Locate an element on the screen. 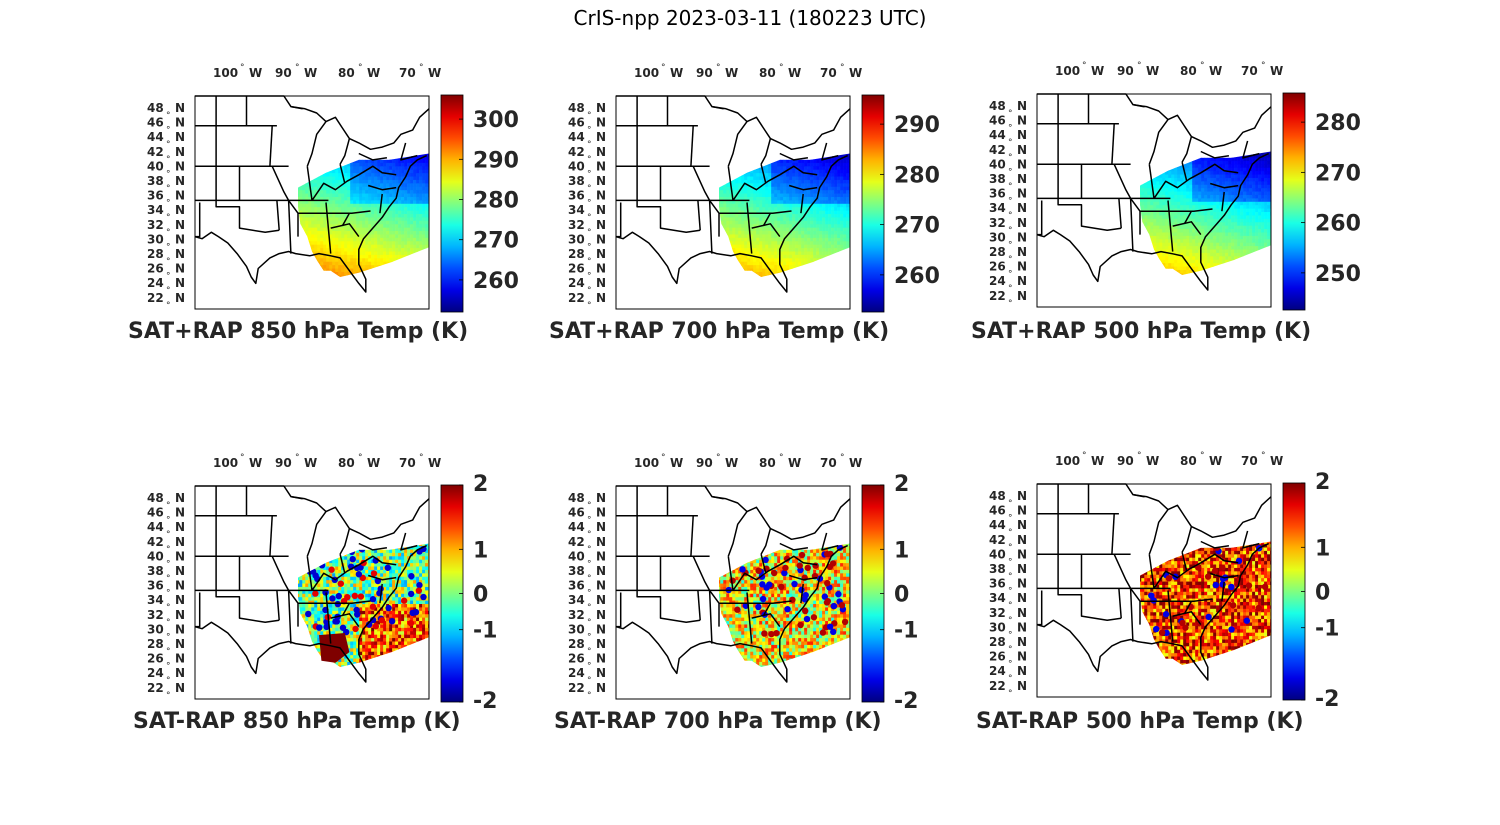 The width and height of the screenshot is (1500, 825). lon-label: 70 is located at coordinates (828, 73).